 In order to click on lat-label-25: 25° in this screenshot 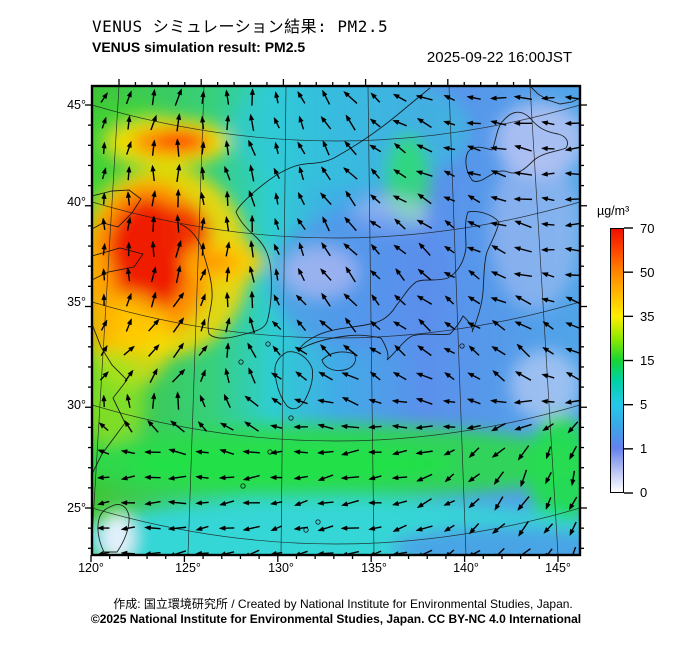, I will do `click(76, 508)`.